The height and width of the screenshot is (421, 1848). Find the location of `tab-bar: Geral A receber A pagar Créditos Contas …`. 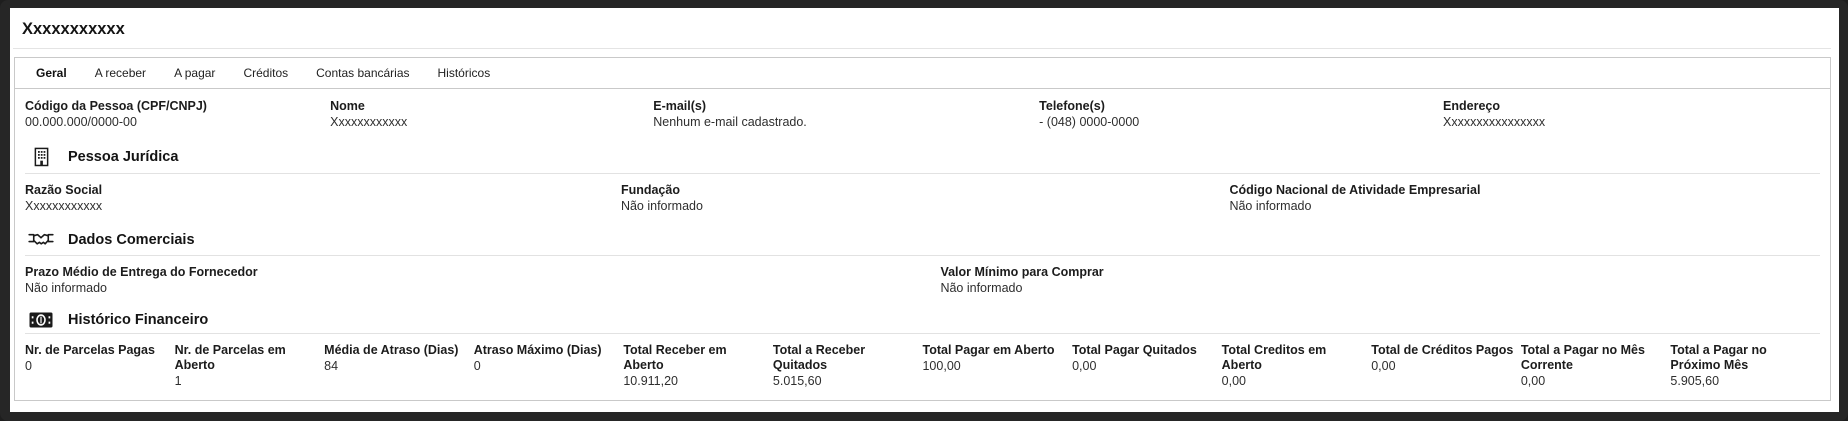

tab-bar: Geral A receber A pagar Créditos Contas … is located at coordinates (922, 73).